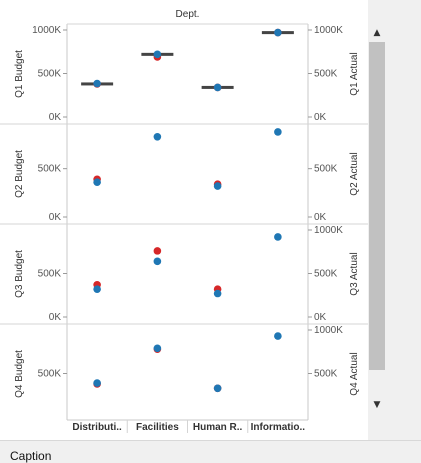 The width and height of the screenshot is (421, 463). I want to click on x-tick-label: Informatio.., so click(278, 427).